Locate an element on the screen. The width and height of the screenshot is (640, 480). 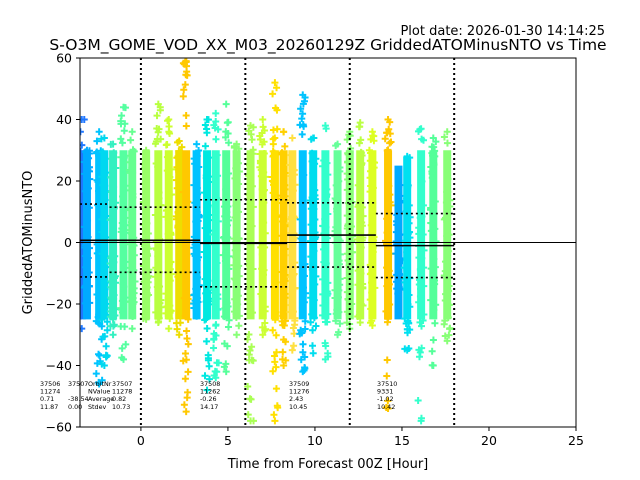
data-point-min is located at coordinates (325, 359).